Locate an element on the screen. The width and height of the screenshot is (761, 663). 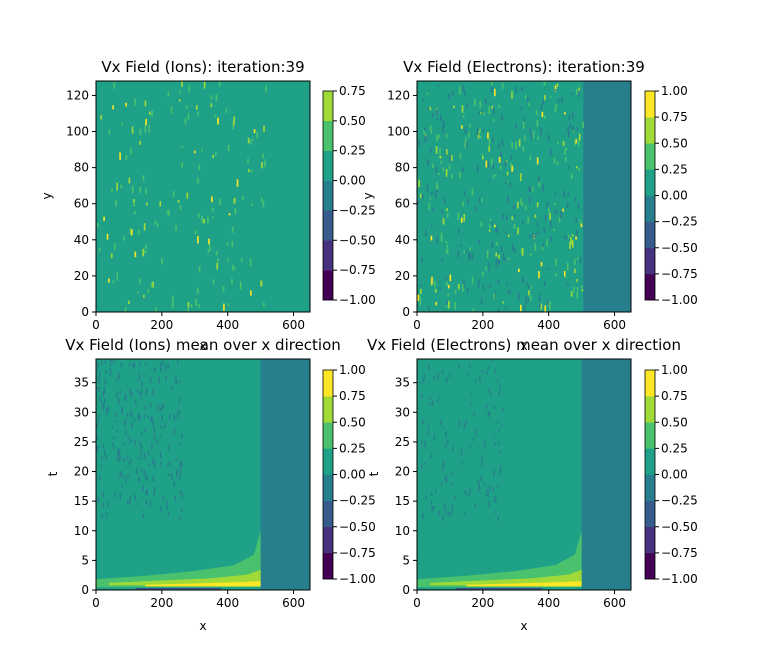
y-axis-label: y is located at coordinates (47, 195).